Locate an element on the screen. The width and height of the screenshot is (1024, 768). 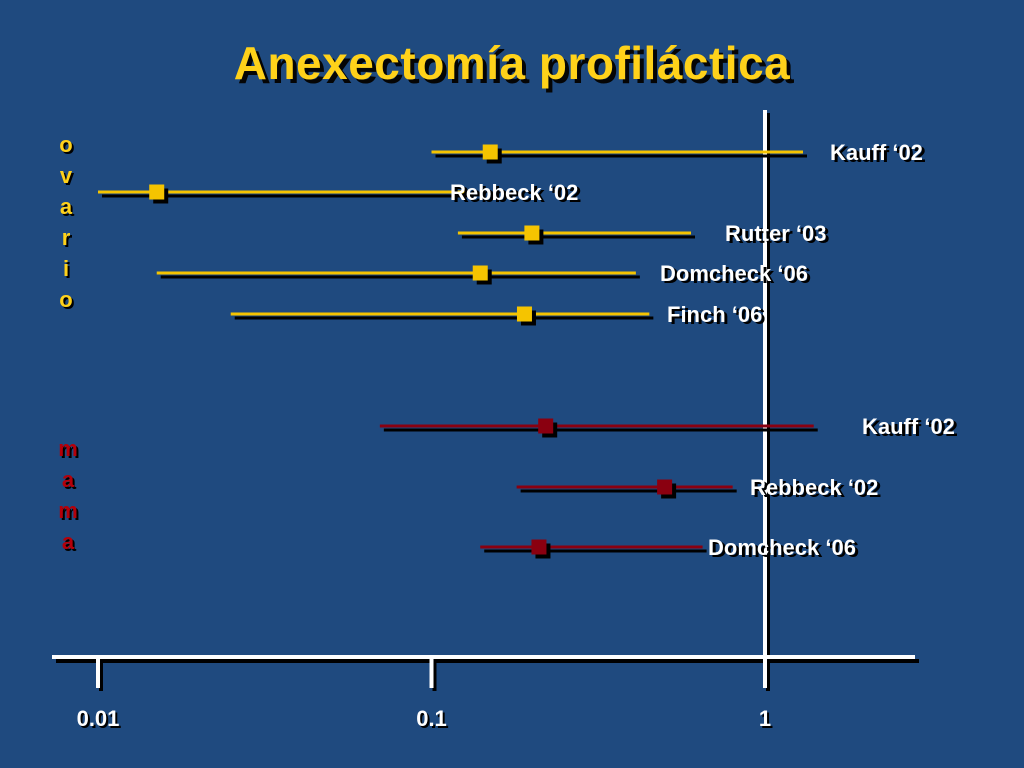
group-label-letter: v is located at coordinates (66, 175).